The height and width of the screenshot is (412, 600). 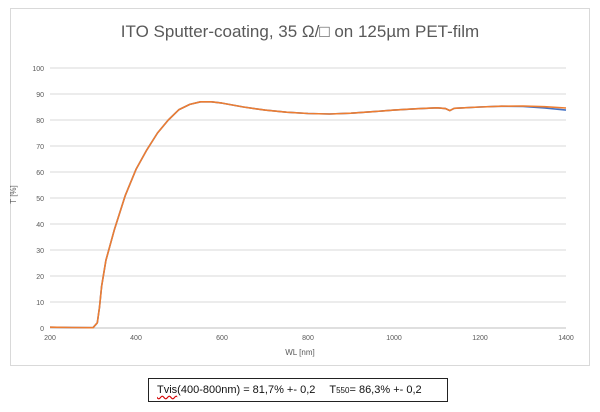 What do you see at coordinates (40, 95) in the screenshot?
I see `y-tick-label: 90` at bounding box center [40, 95].